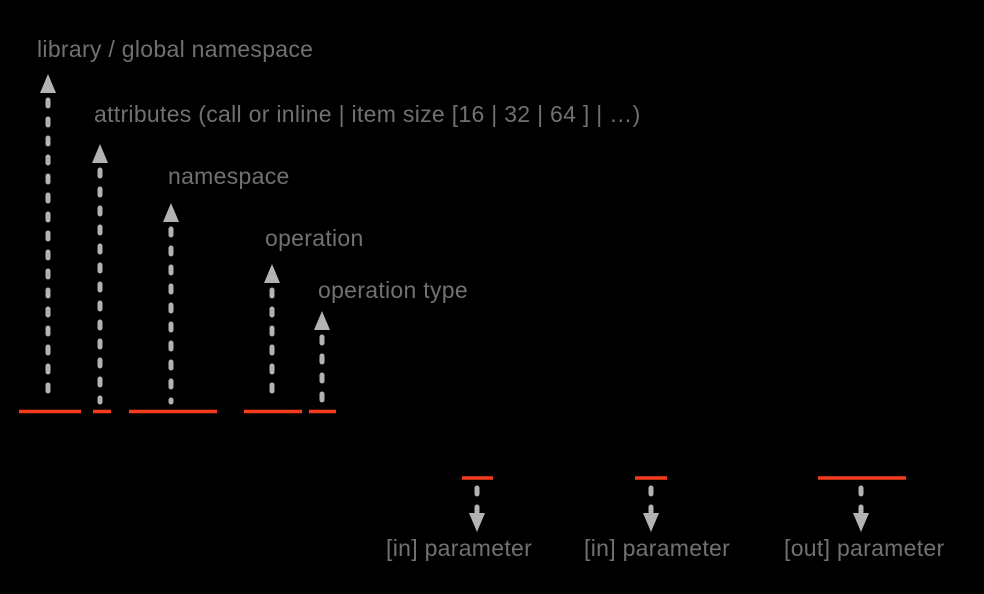 This screenshot has width=984, height=594. What do you see at coordinates (314, 238) in the screenshot?
I see `label-operation: operation` at bounding box center [314, 238].